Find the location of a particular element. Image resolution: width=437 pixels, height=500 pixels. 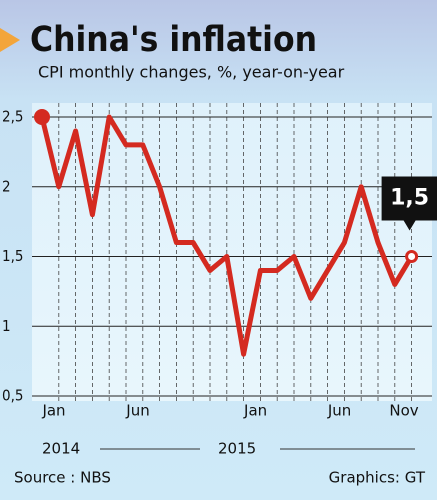

year-label: 2015 is located at coordinates (237, 449).